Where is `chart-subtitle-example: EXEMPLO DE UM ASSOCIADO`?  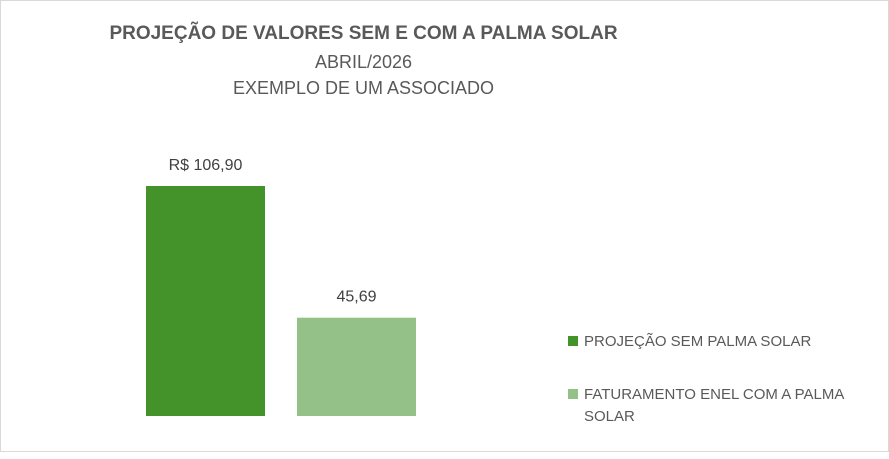 chart-subtitle-example: EXEMPLO DE UM ASSOCIADO is located at coordinates (363, 88).